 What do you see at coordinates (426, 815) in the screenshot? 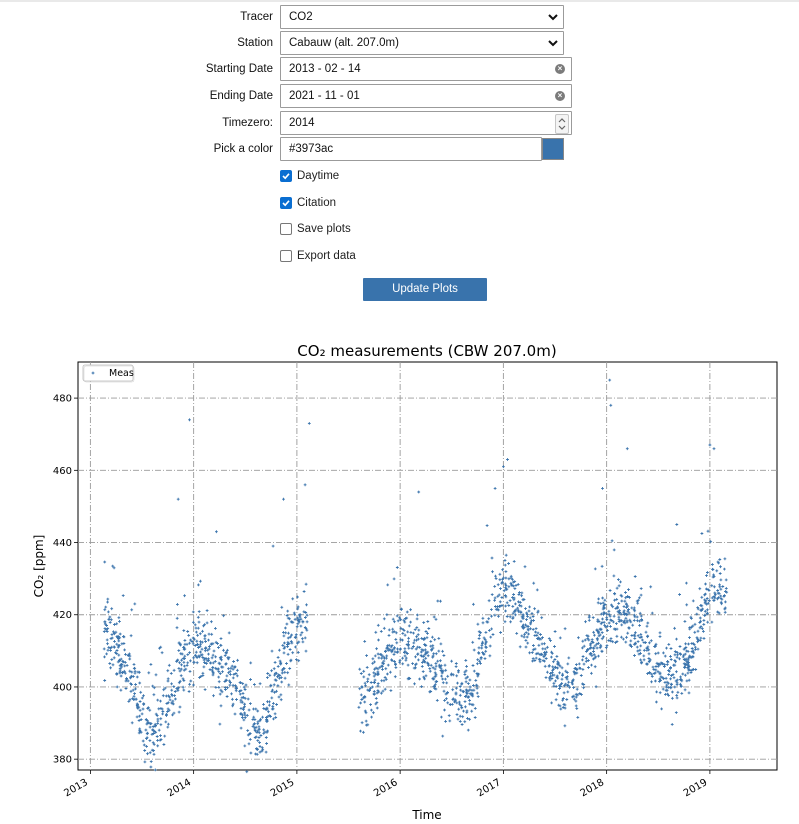
I see `x-axis-label: Time` at bounding box center [426, 815].